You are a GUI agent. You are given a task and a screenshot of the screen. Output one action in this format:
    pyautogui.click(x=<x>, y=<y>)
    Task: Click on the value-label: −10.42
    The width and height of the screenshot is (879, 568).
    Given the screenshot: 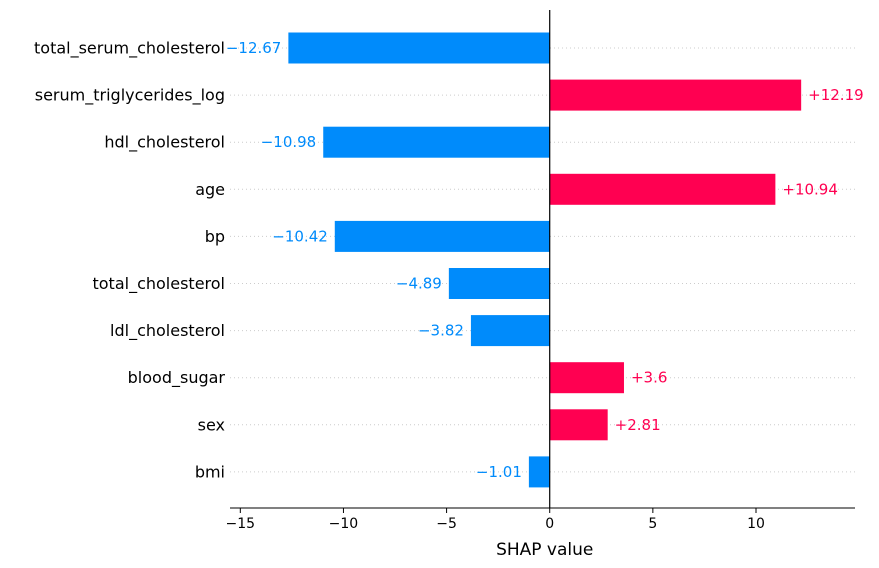 What is the action you would take?
    pyautogui.click(x=300, y=236)
    